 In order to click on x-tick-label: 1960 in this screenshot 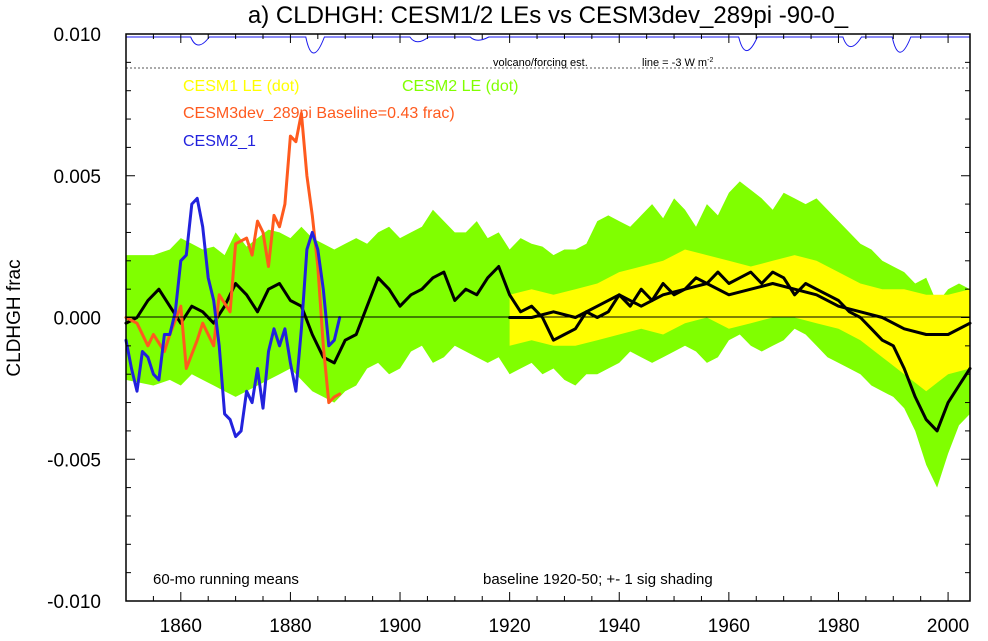, I will do `click(729, 626)`.